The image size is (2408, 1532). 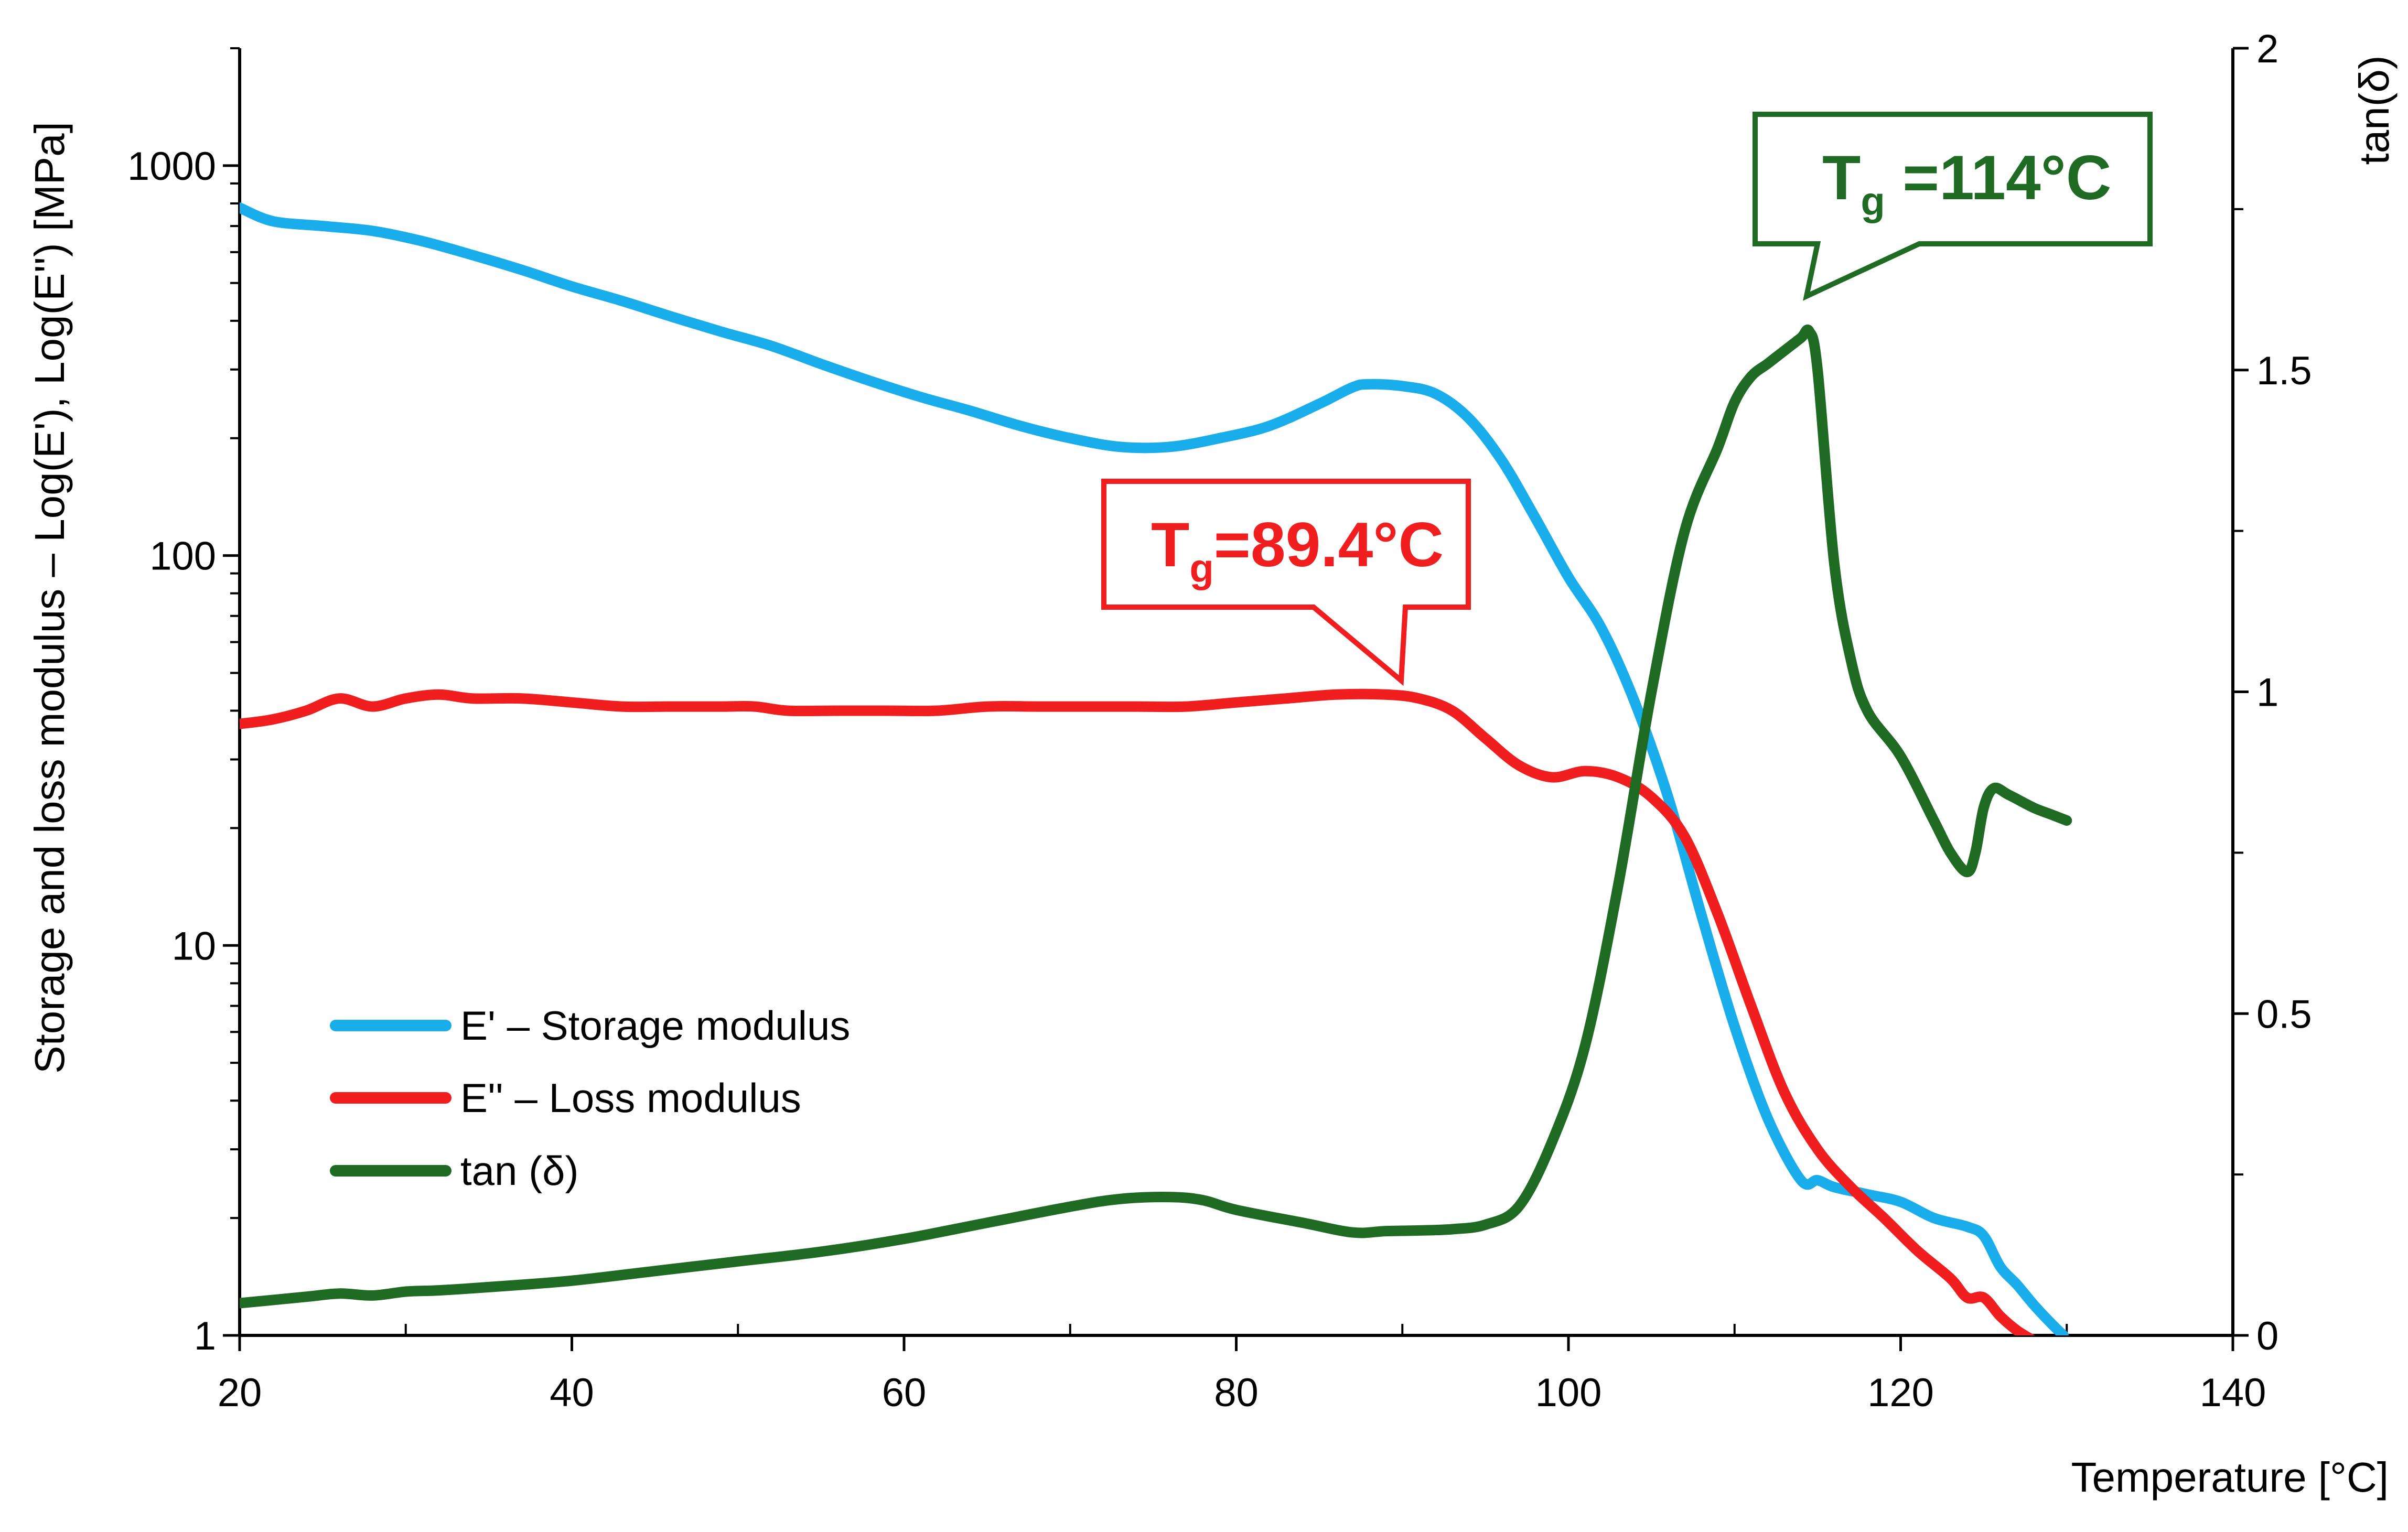 I want to click on callout-tg-loss-text: Tg=89.4°C, so click(x=1298, y=551).